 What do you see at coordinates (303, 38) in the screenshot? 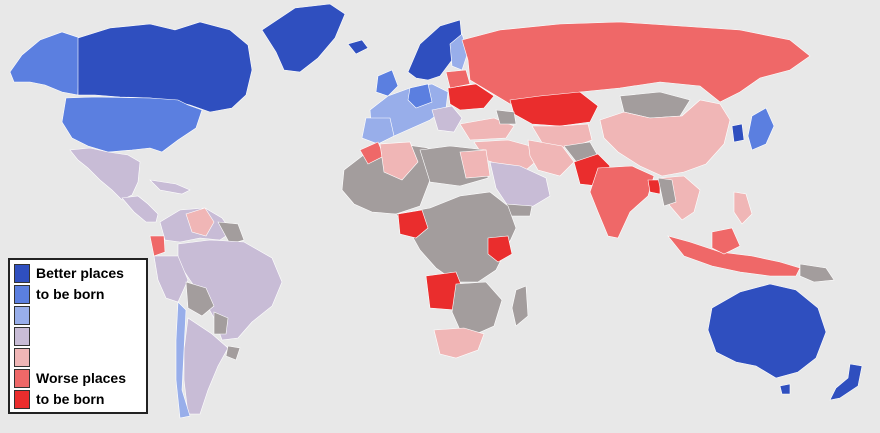
I see `region-greenland` at bounding box center [303, 38].